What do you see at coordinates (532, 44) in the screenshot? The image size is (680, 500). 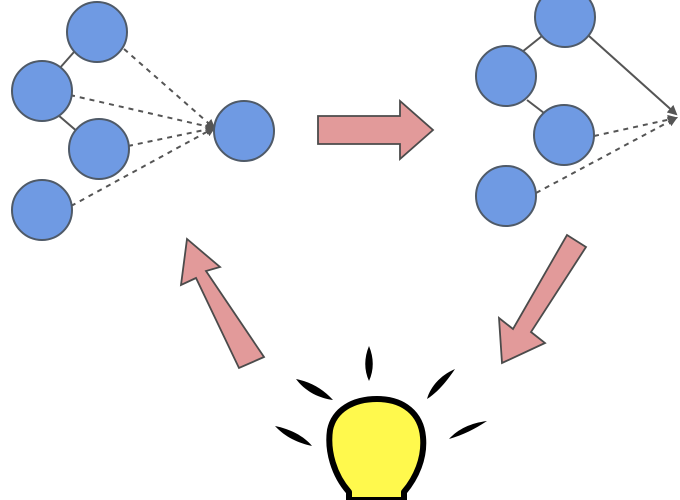 I see `right-solid-edge-top-middle` at bounding box center [532, 44].